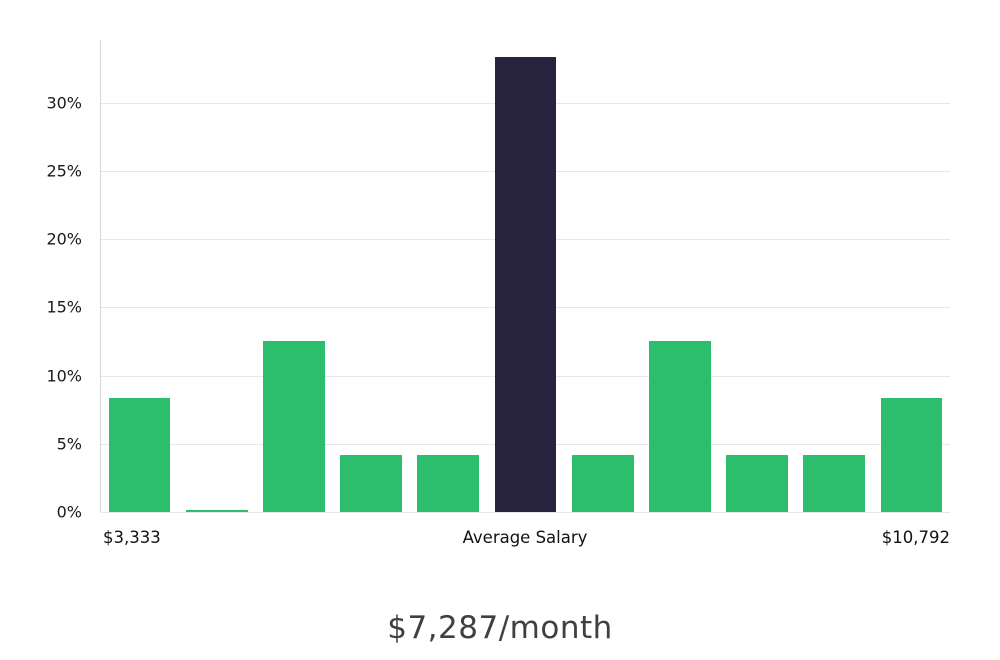 This screenshot has height=660, width=1000. I want to click on y-tick-label: 30%, so click(64, 103).